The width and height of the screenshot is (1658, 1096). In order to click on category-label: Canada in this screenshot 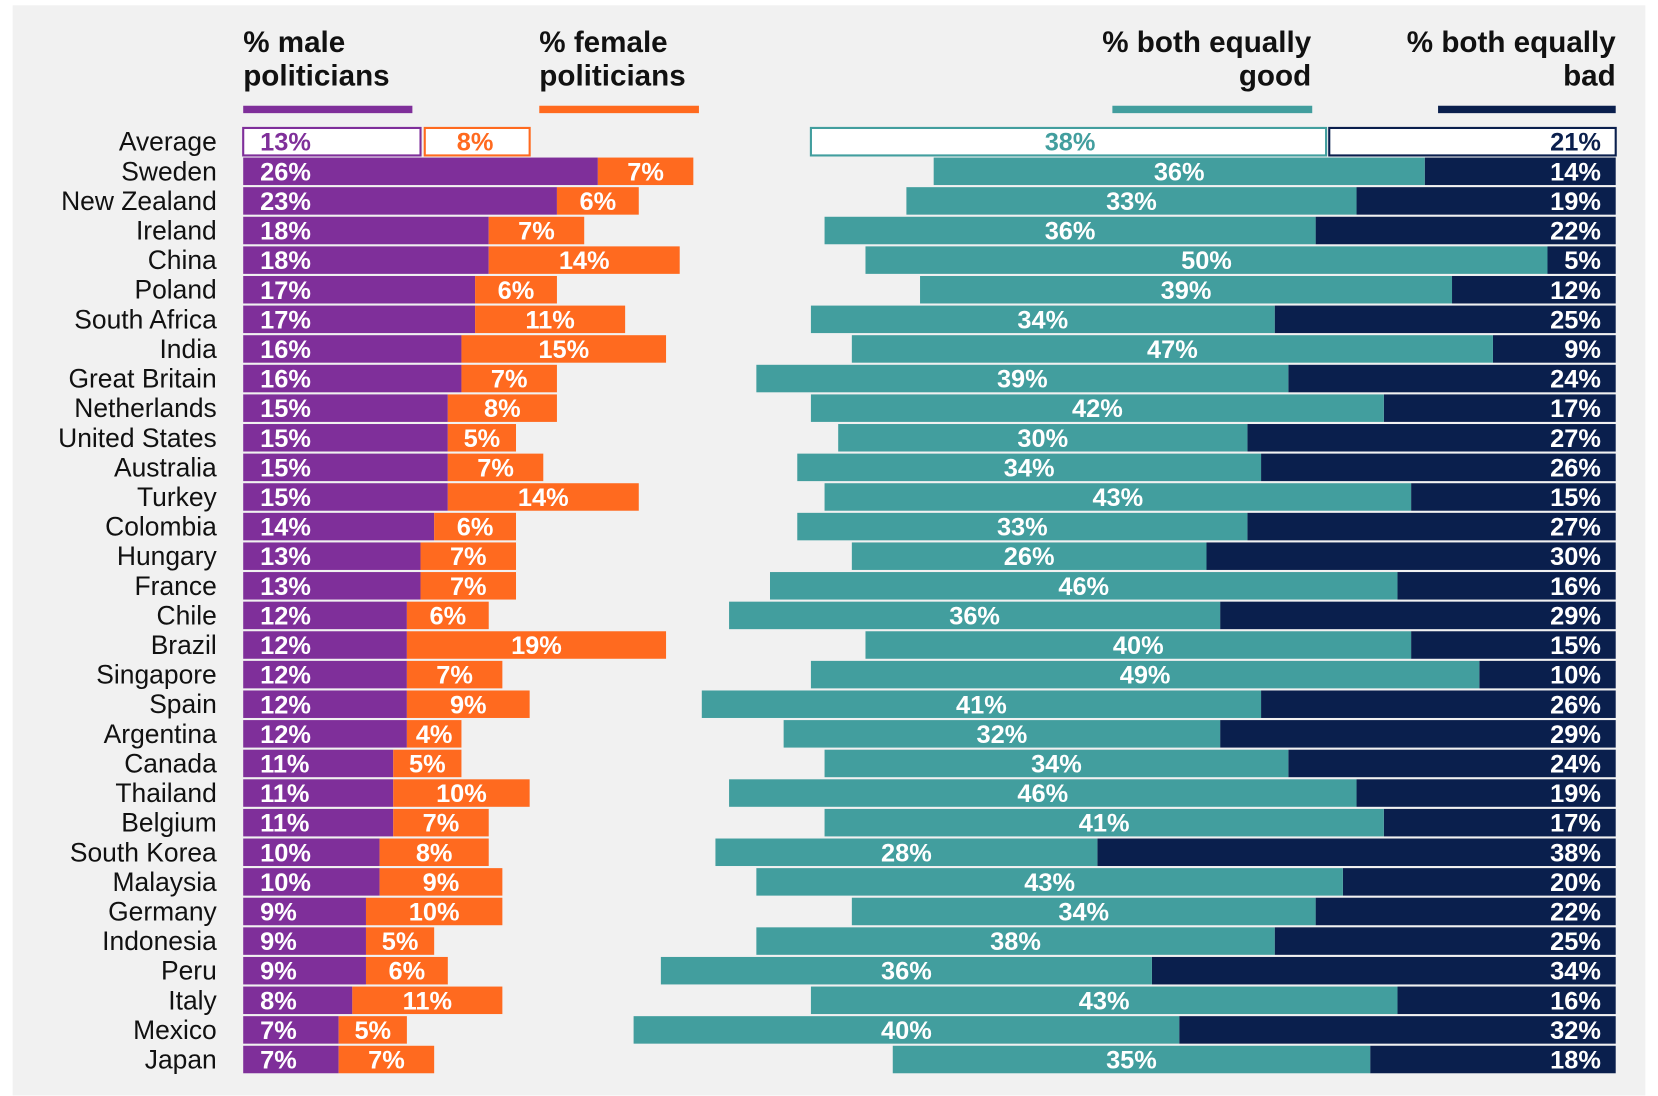, I will do `click(170, 763)`.